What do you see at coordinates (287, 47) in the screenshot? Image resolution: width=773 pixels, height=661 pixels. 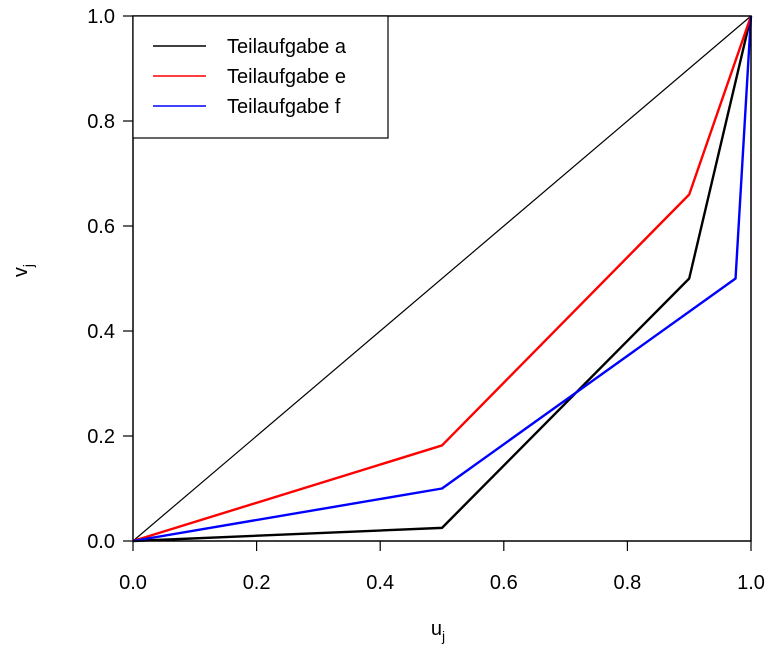 I see `legend-label: Teilaufgabe a` at bounding box center [287, 47].